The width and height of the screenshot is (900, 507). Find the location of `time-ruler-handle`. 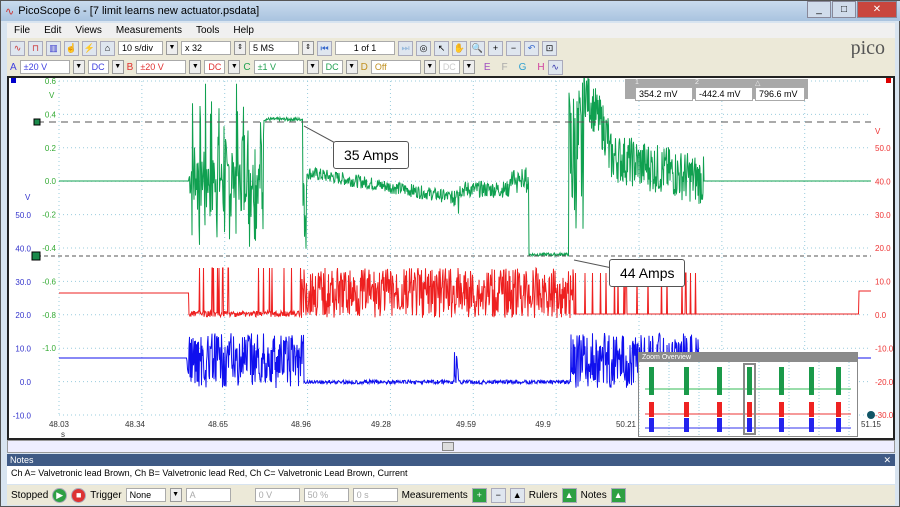

time-ruler-handle is located at coordinates (871, 415).